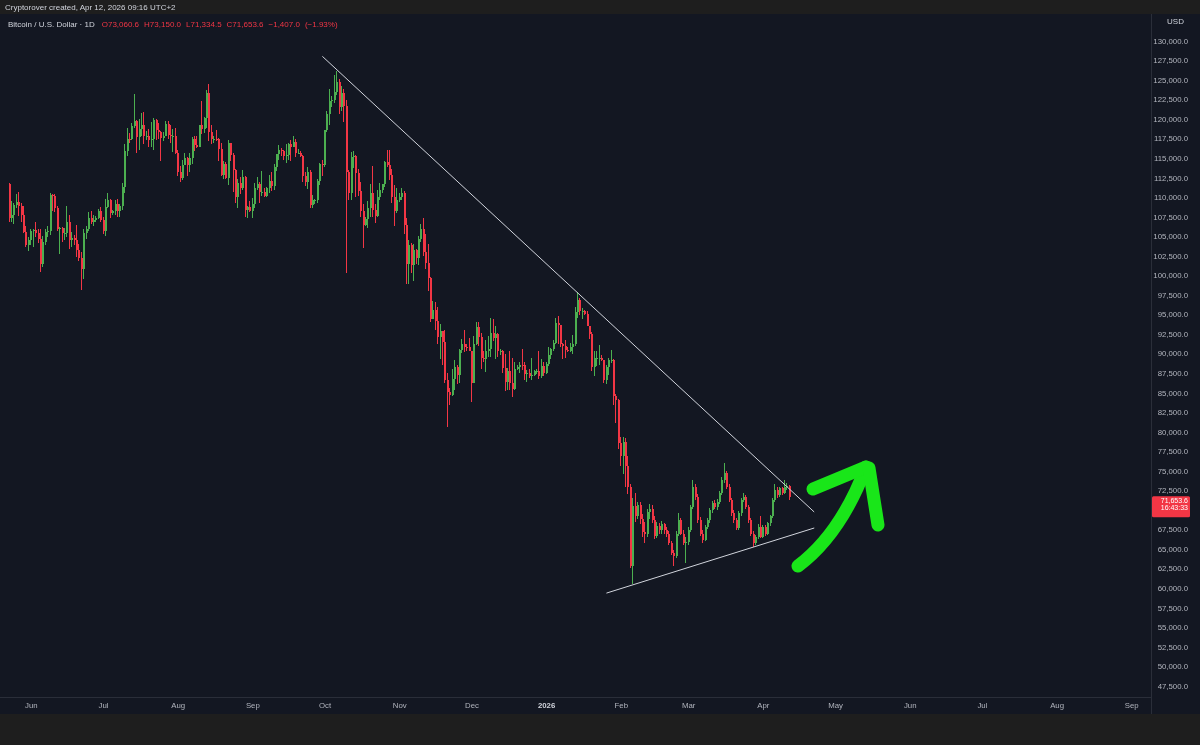 The width and height of the screenshot is (1200, 745). I want to click on y-axis-title: USD, so click(1176, 21).